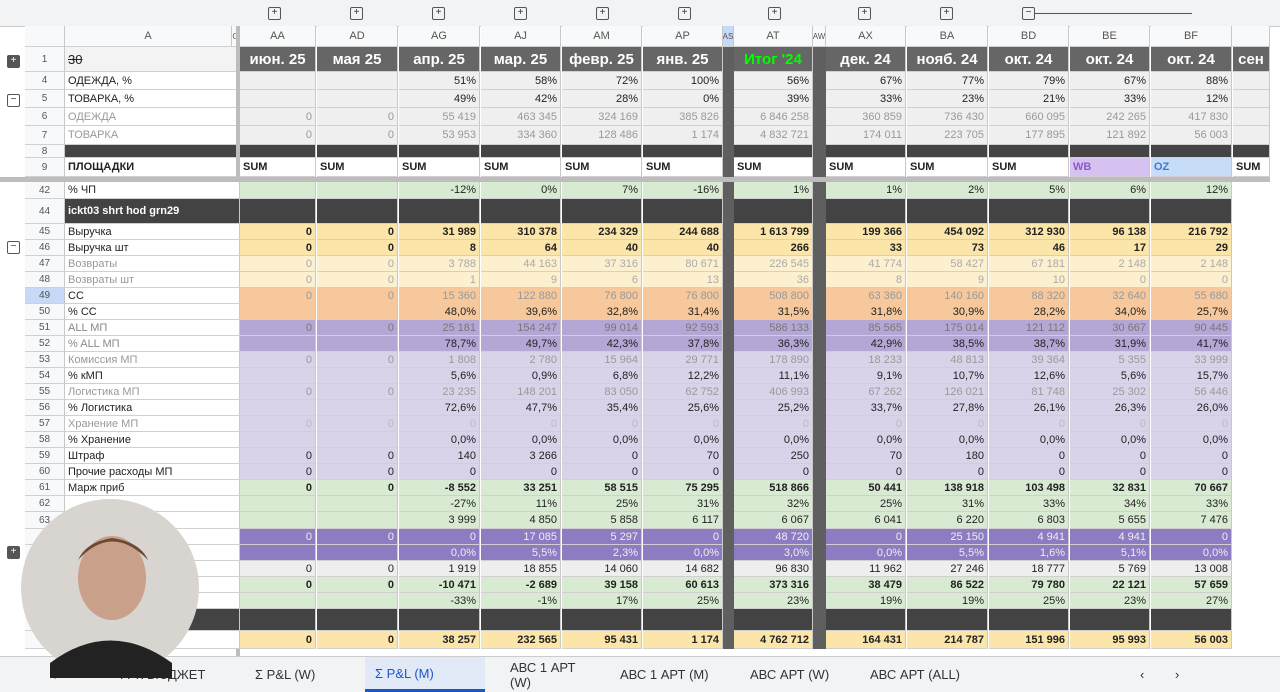  I want to click on sheet-tab: АВС АРТ (W), so click(790, 674).